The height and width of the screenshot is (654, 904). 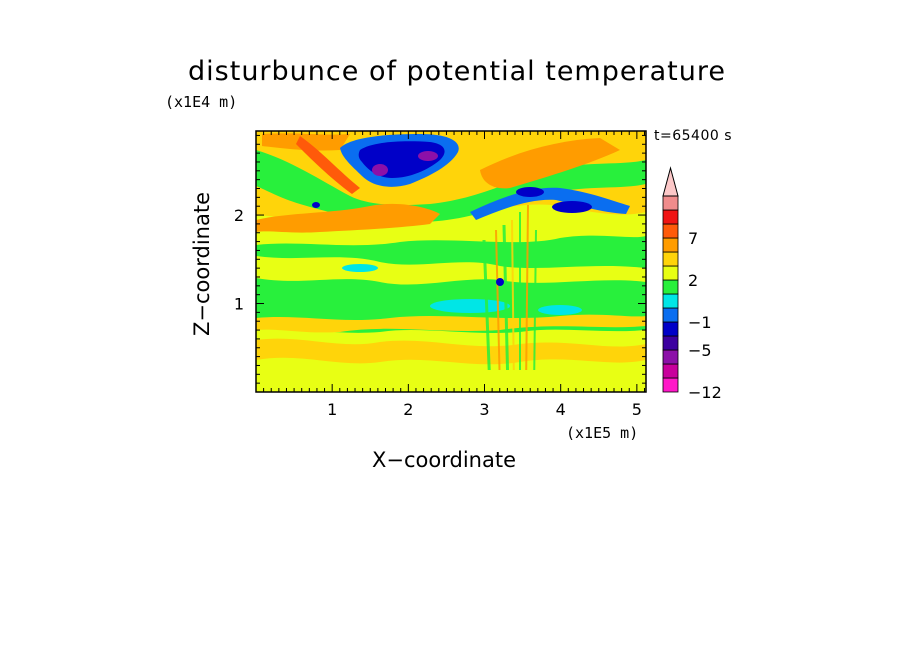 What do you see at coordinates (408, 409) in the screenshot?
I see `x-tick-label: 2` at bounding box center [408, 409].